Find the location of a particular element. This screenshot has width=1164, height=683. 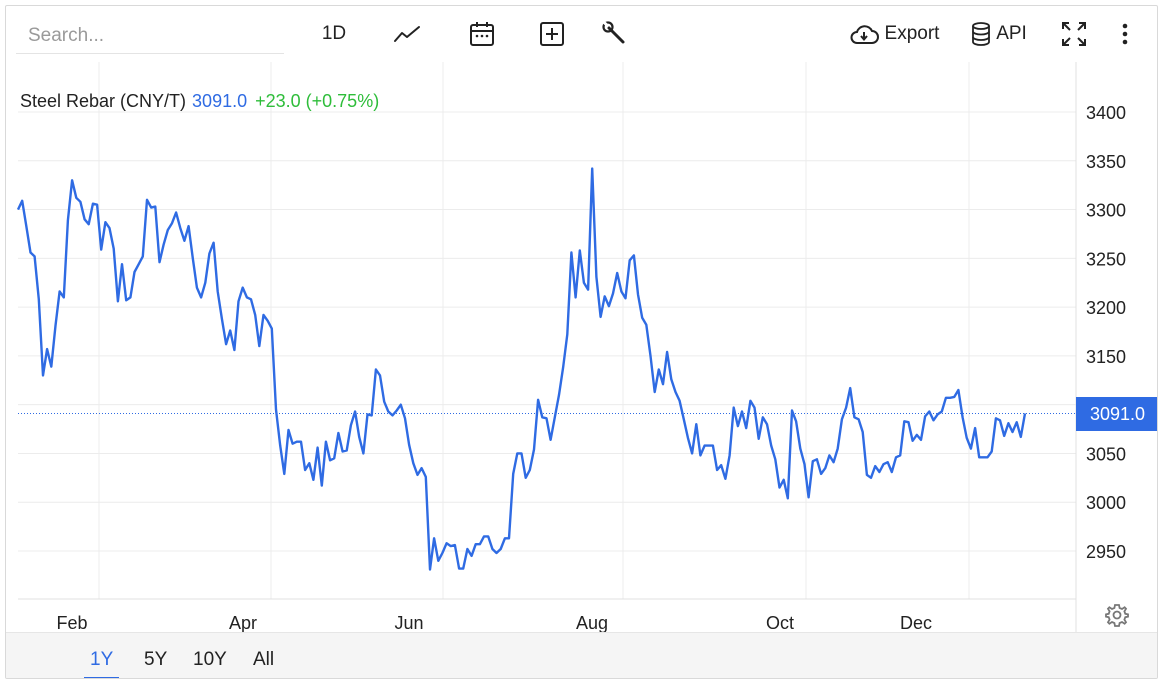

export-label: Export is located at coordinates (912, 33).